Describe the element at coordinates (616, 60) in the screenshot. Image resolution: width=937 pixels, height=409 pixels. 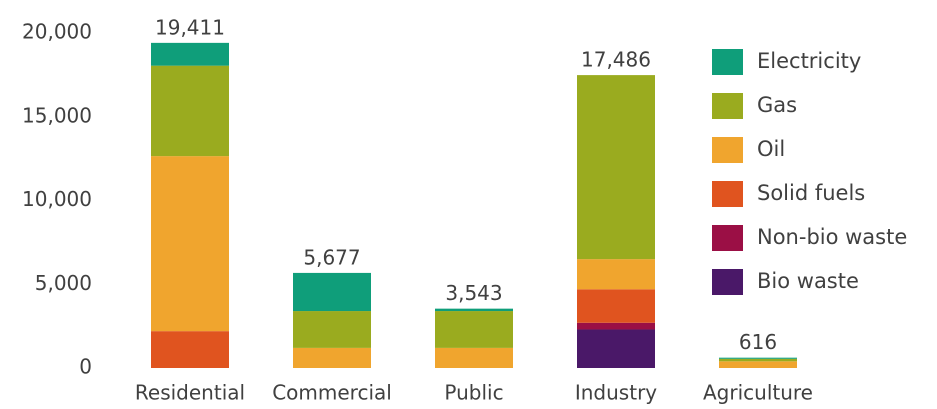
I see `total-label: 17,486` at that location.